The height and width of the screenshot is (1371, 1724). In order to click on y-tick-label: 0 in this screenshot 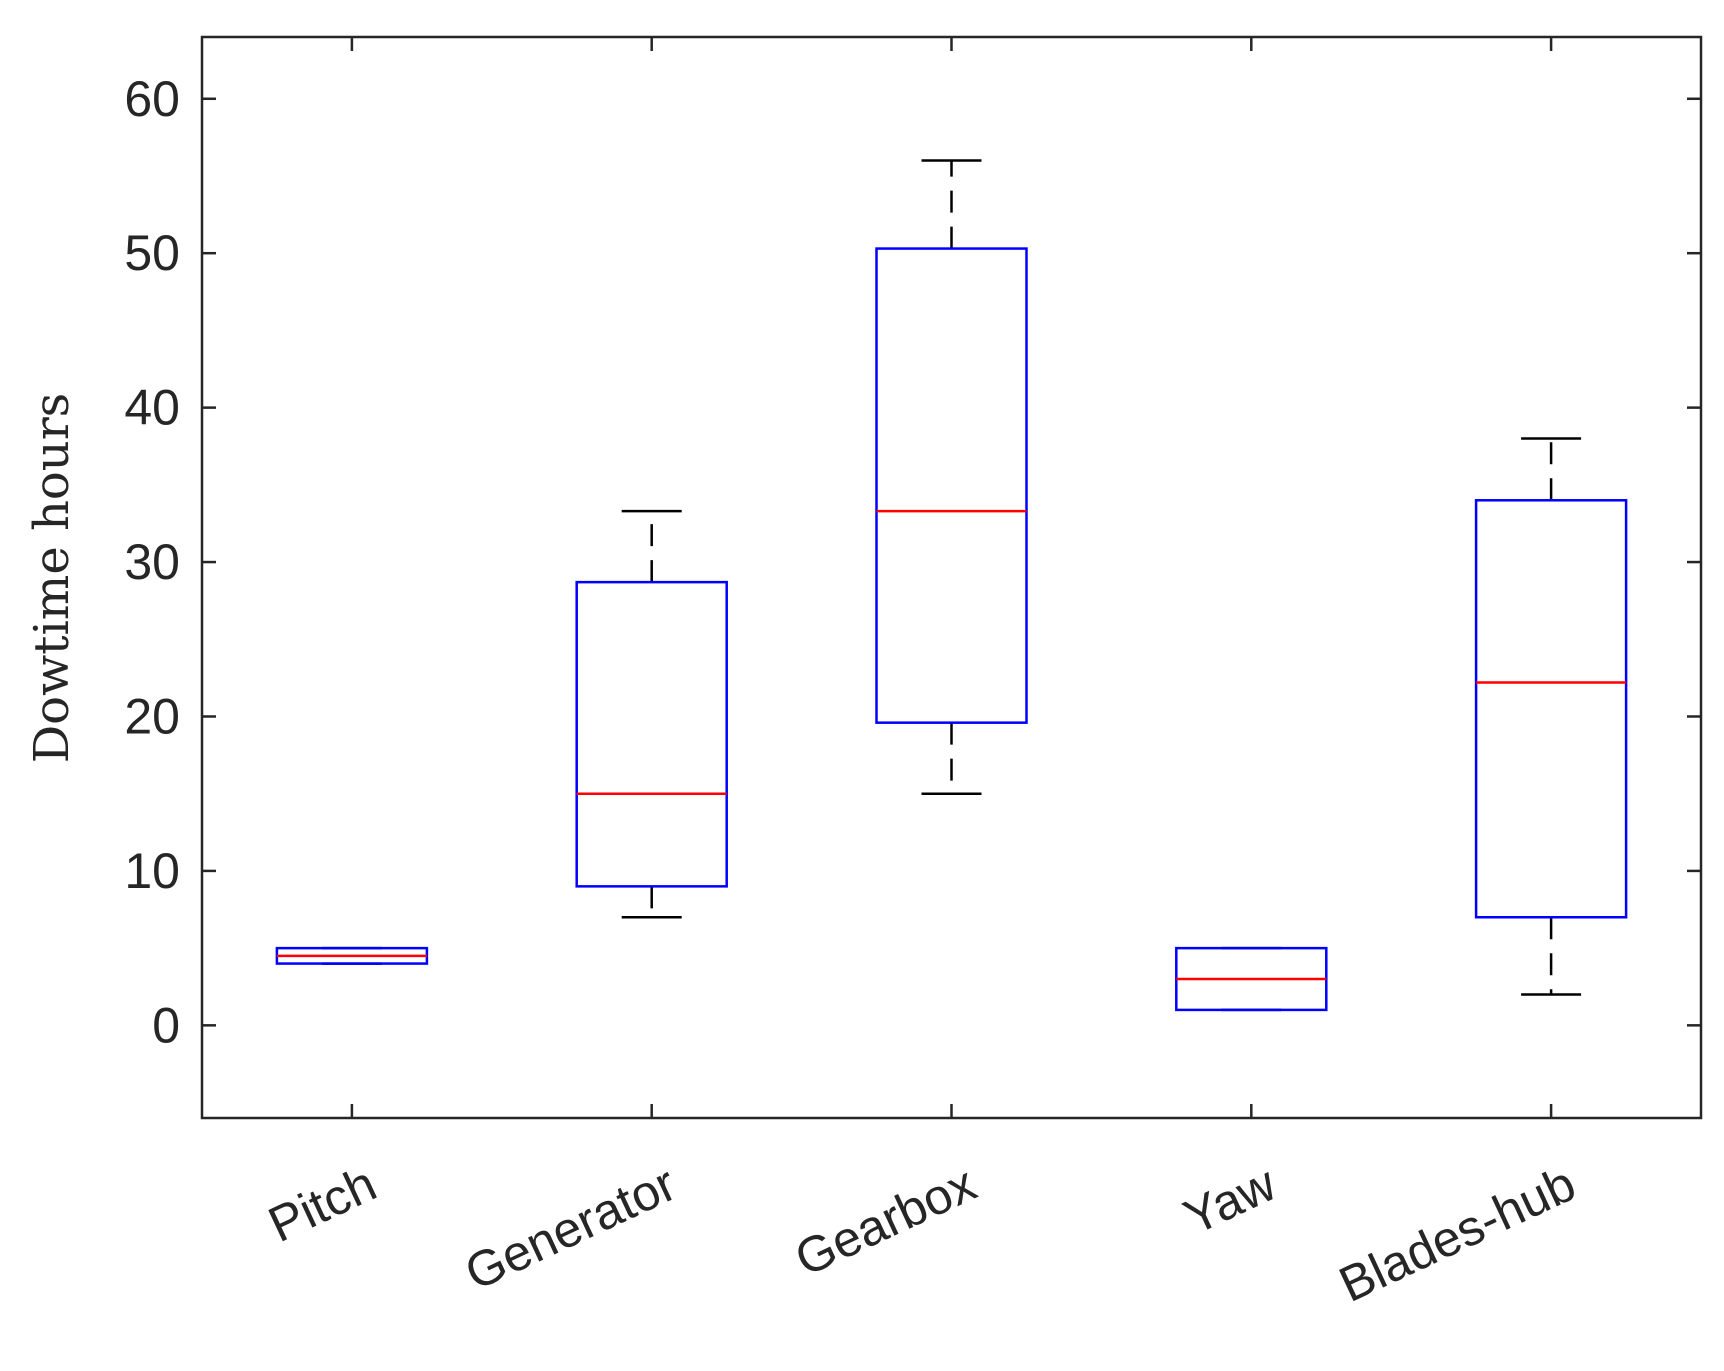, I will do `click(166, 1025)`.